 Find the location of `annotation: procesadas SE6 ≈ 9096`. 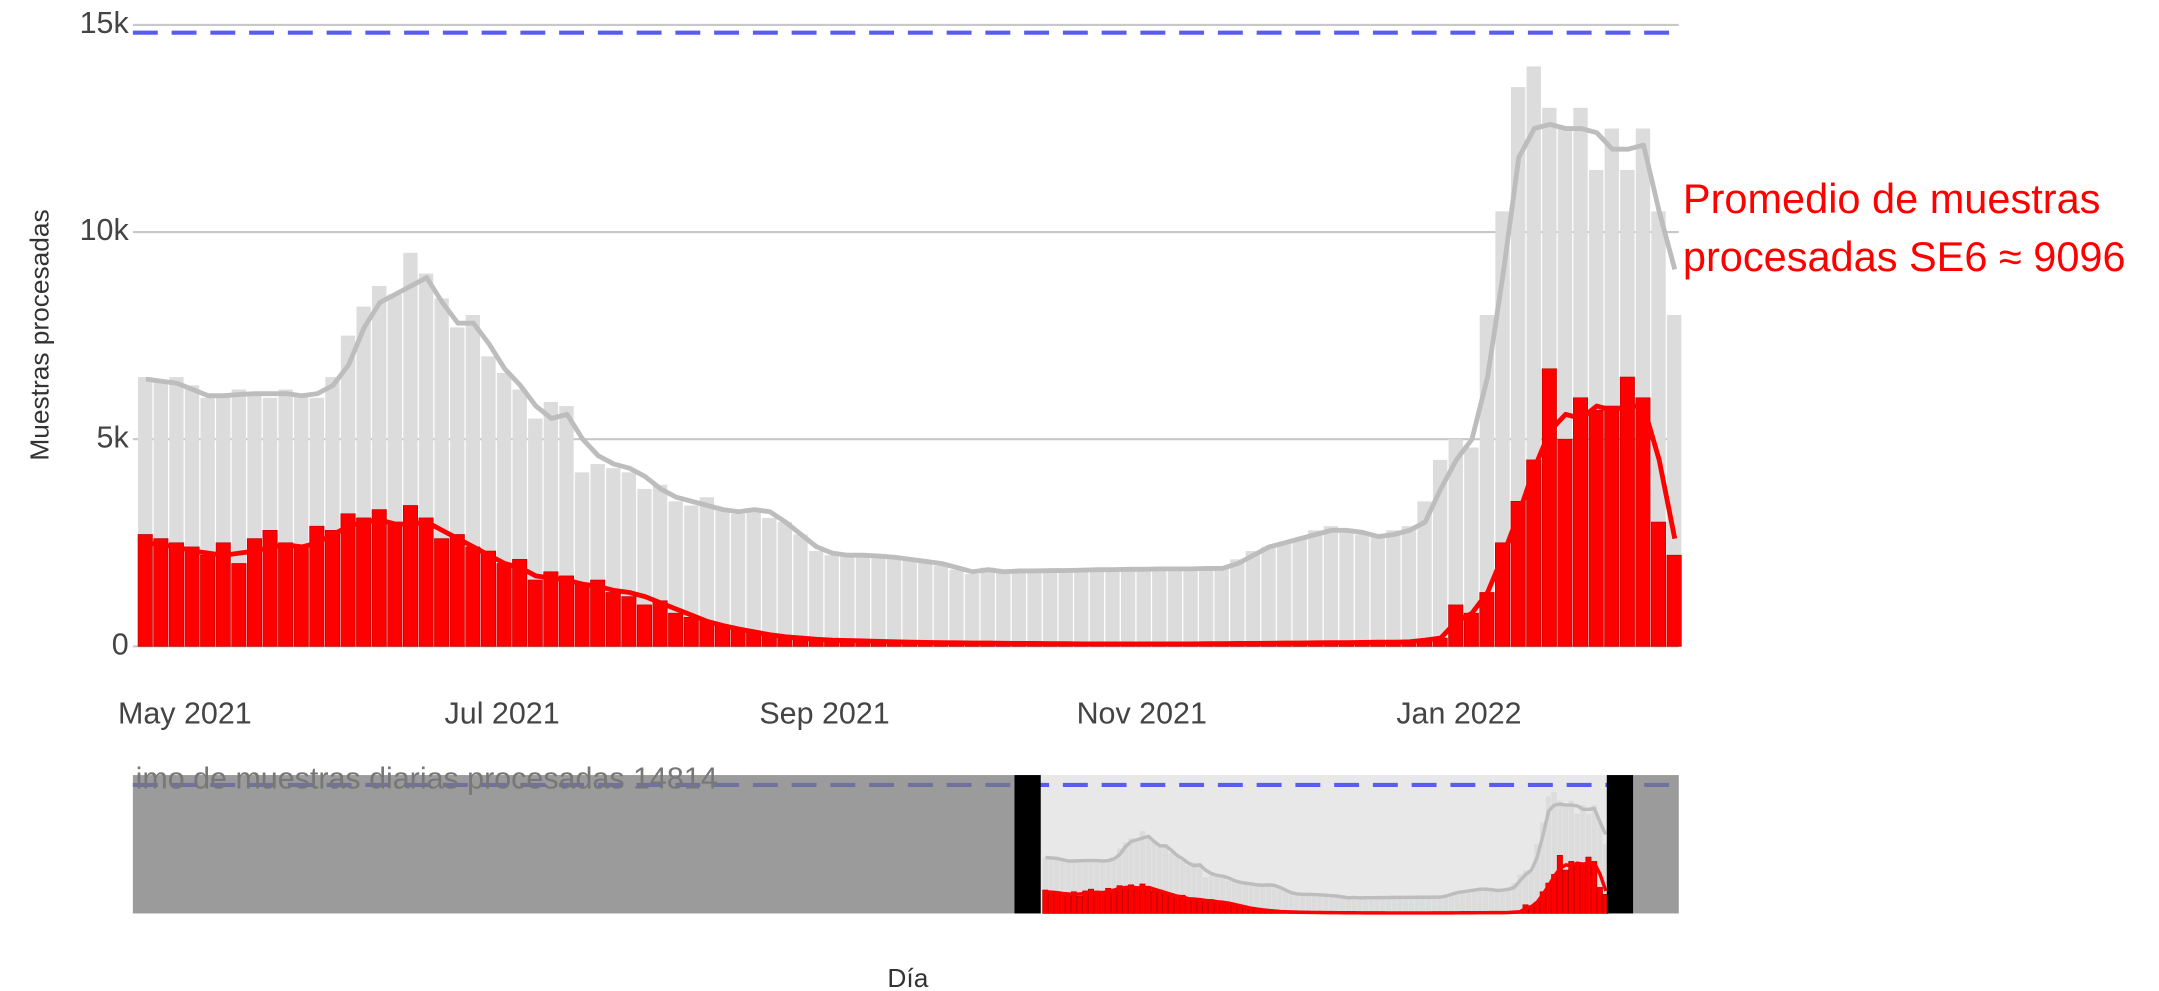

annotation: procesadas SE6 ≈ 9096 is located at coordinates (1904, 256).